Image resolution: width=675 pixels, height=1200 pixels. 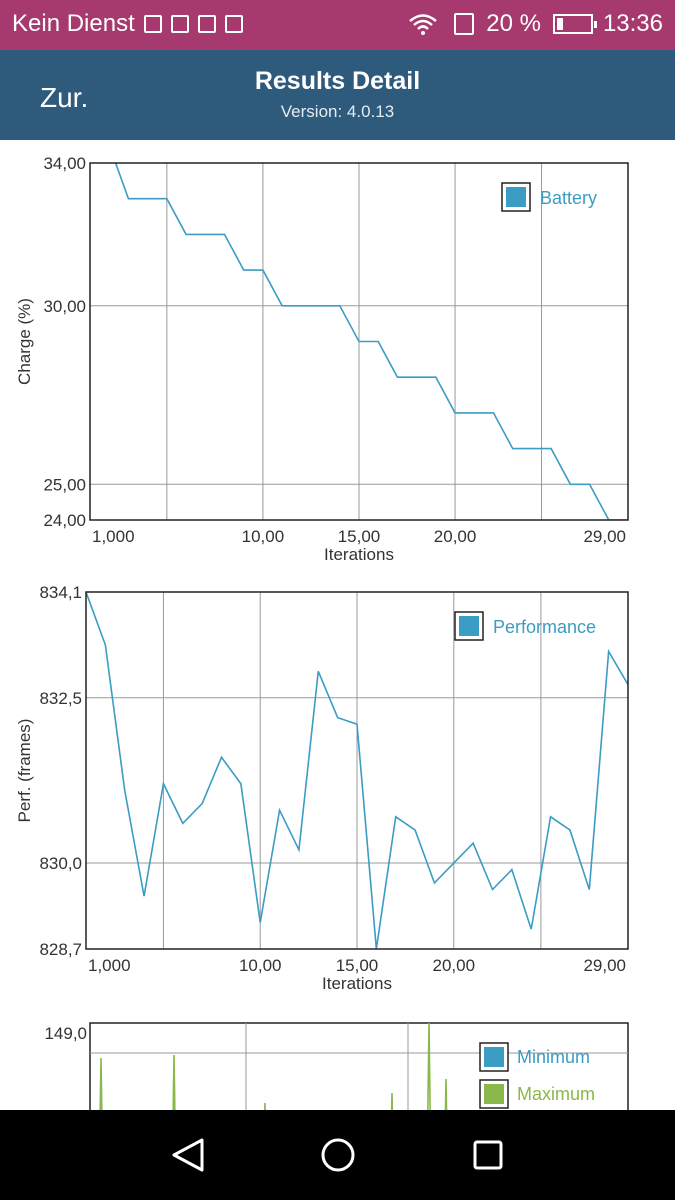 I want to click on carrier-label: Kein Dienst, so click(x=73, y=23).